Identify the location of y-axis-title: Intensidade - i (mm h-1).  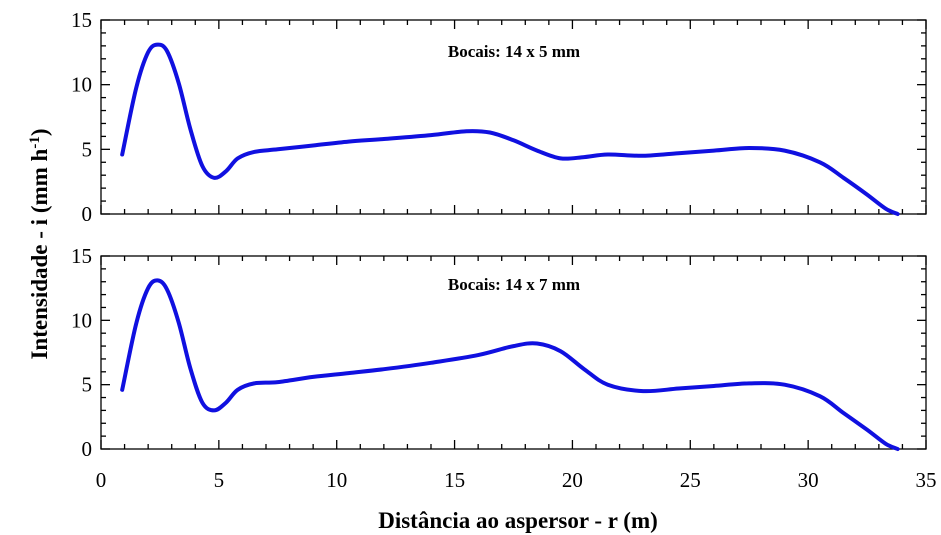
(39, 243).